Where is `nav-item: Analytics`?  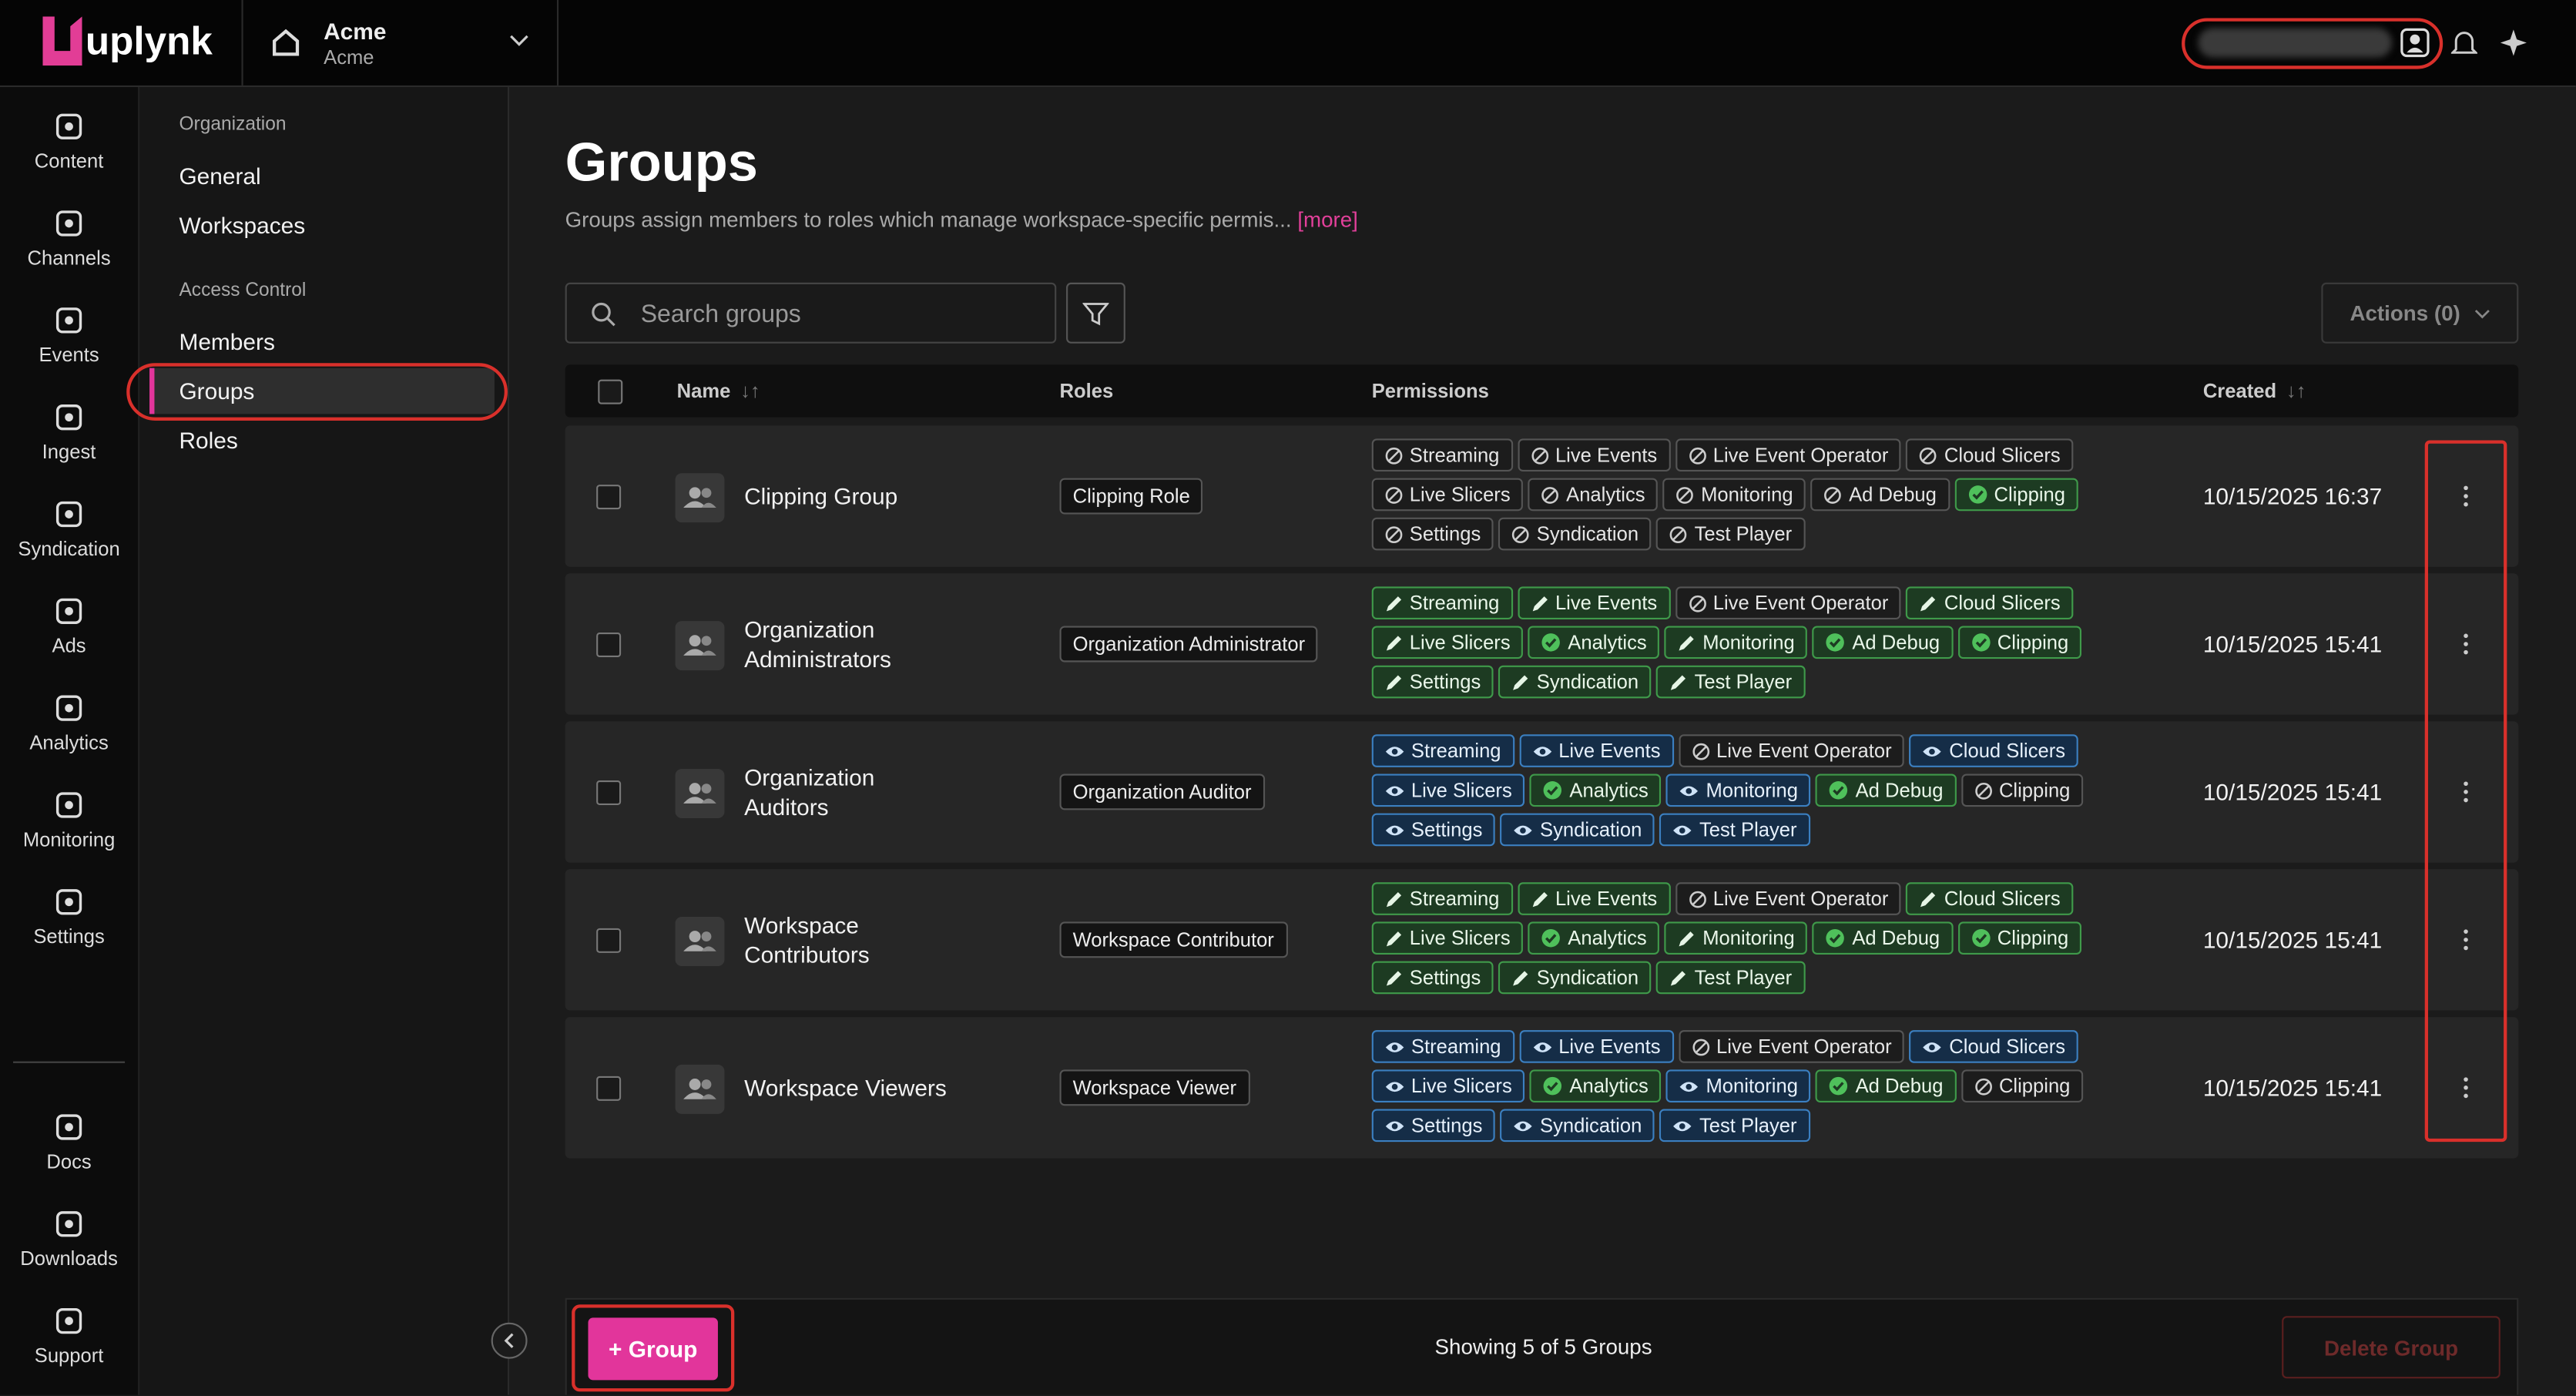
nav-item: Analytics is located at coordinates (69, 723).